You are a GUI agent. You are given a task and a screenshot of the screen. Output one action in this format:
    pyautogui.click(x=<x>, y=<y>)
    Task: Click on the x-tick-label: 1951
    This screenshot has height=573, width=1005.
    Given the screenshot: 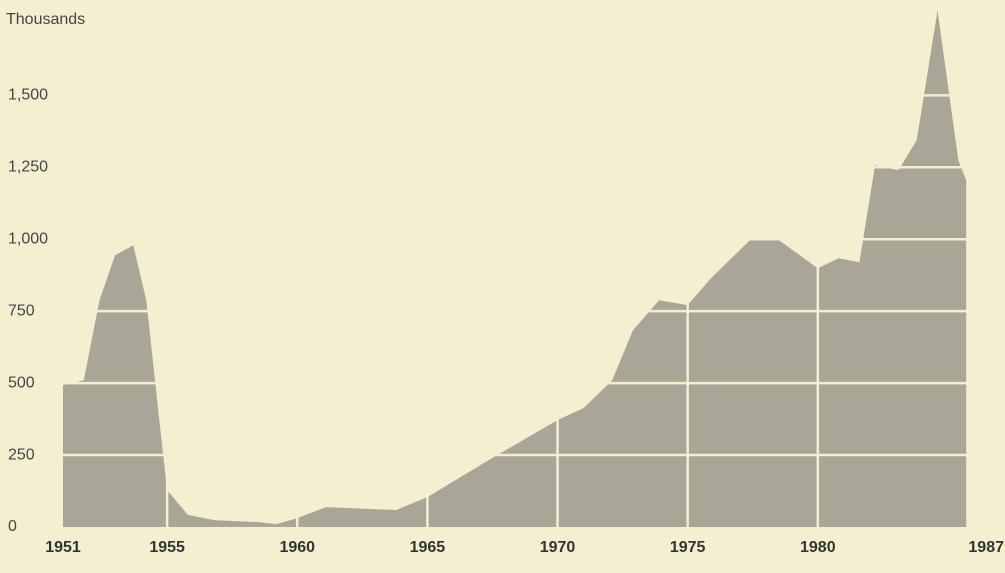 What is the action you would take?
    pyautogui.click(x=63, y=547)
    